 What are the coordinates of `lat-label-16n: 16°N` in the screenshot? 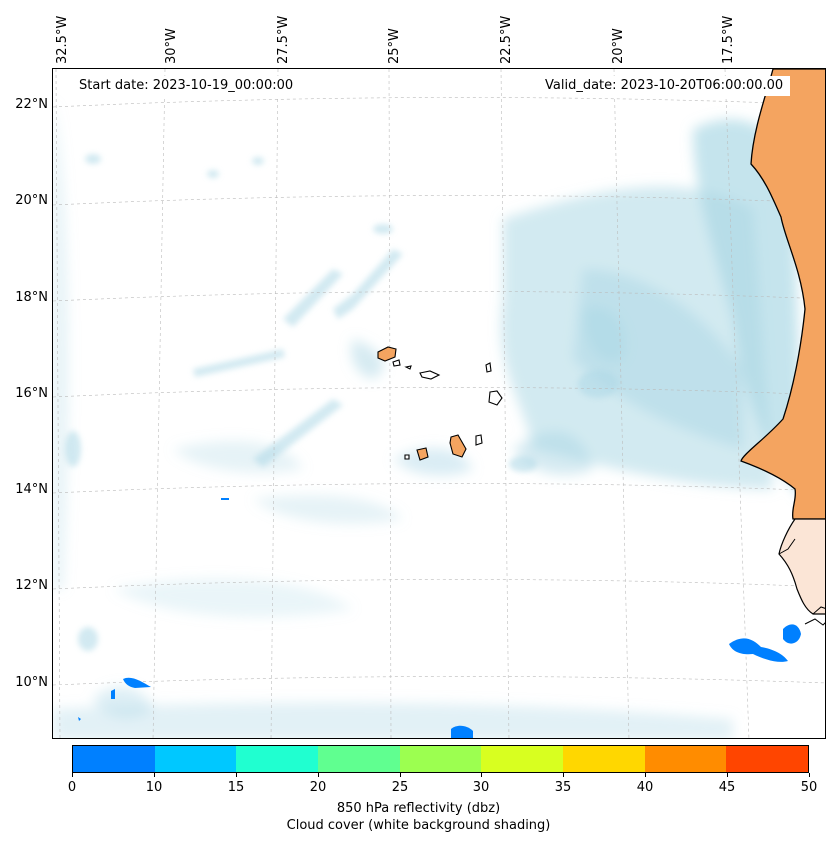 It's located at (31, 393).